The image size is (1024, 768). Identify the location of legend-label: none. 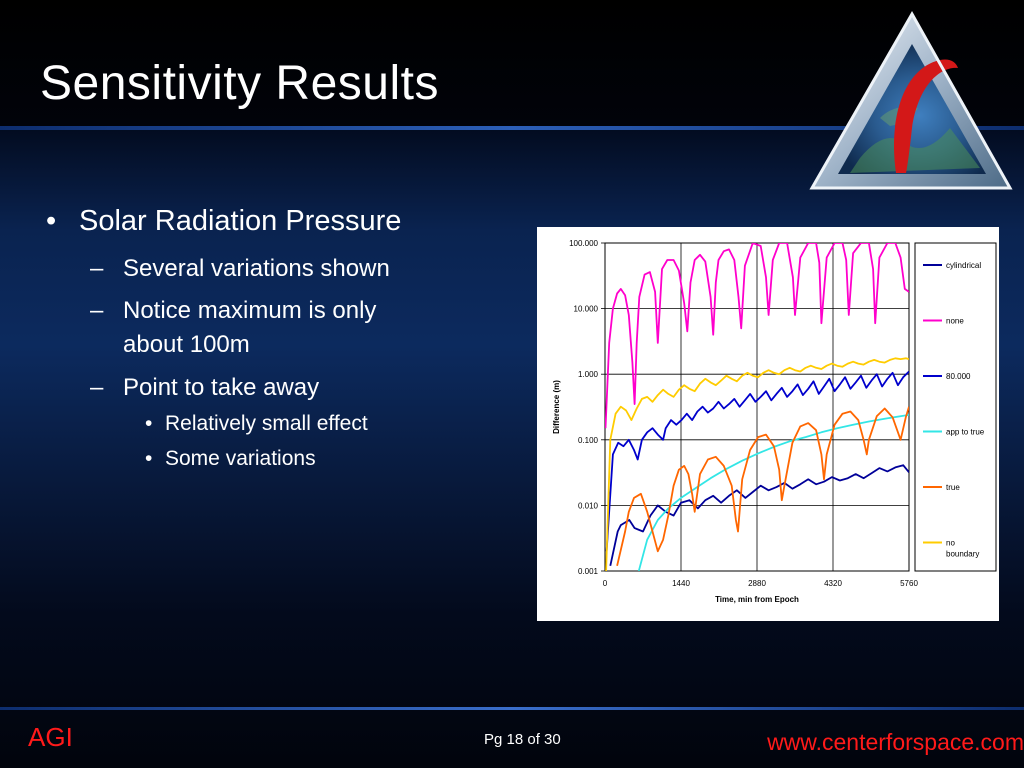
(955, 321).